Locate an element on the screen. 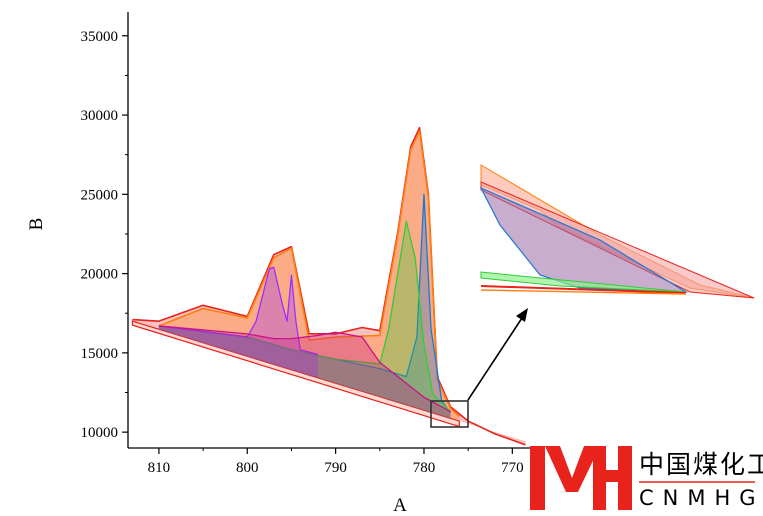 Image resolution: width=763 pixels, height=516 pixels. y-tick-label: 20000 is located at coordinates (100, 275).